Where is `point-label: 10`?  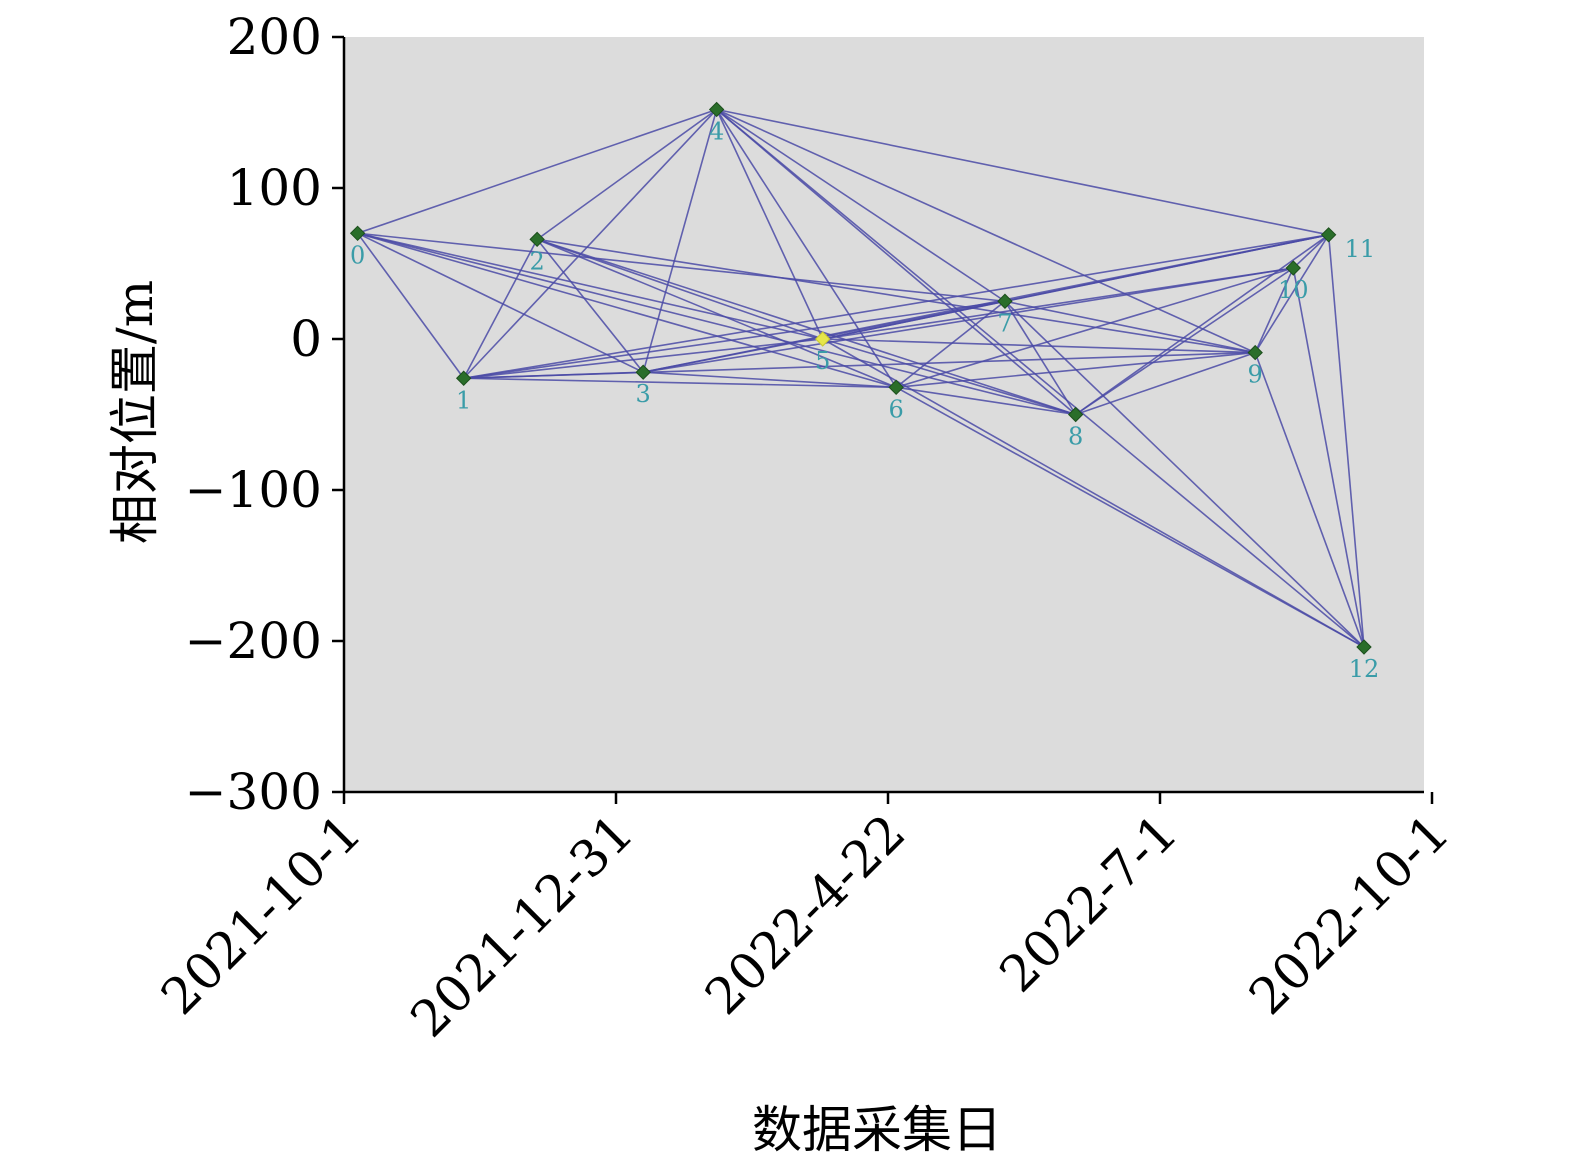
point-label: 10 is located at coordinates (1293, 290).